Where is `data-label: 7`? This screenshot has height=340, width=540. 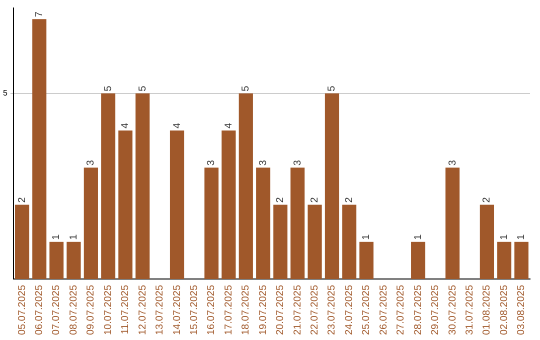
data-label: 7 is located at coordinates (40, 14).